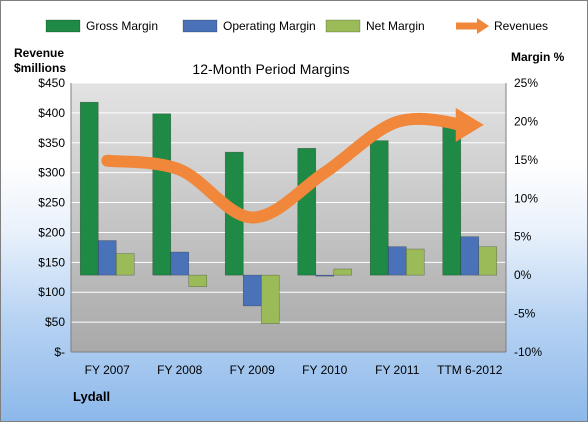 The image size is (588, 423). Describe the element at coordinates (91, 396) in the screenshot. I see `company-label: Lydall` at that location.